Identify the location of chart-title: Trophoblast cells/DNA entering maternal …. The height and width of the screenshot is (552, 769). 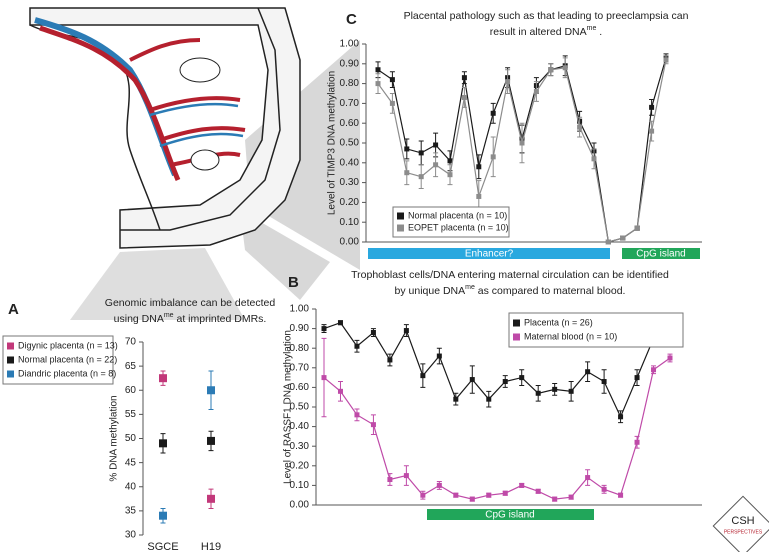
(510, 275).